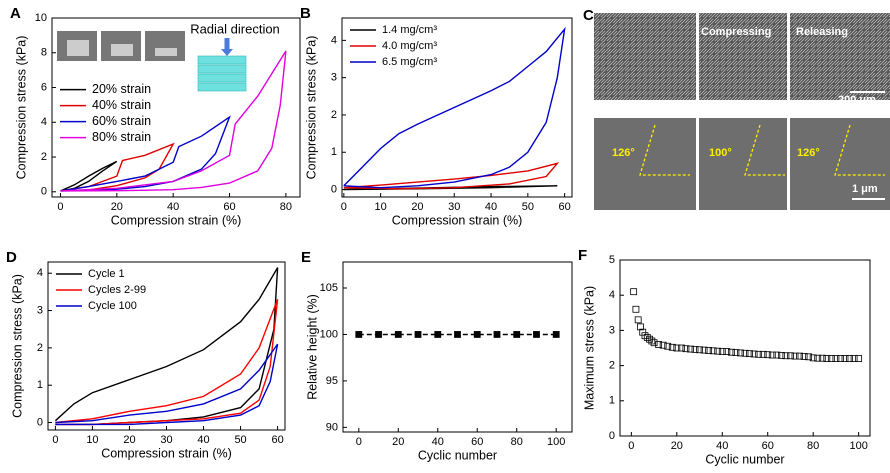 The height and width of the screenshot is (473, 890). Describe the element at coordinates (582, 255) in the screenshot. I see `panel-letter: F` at that location.